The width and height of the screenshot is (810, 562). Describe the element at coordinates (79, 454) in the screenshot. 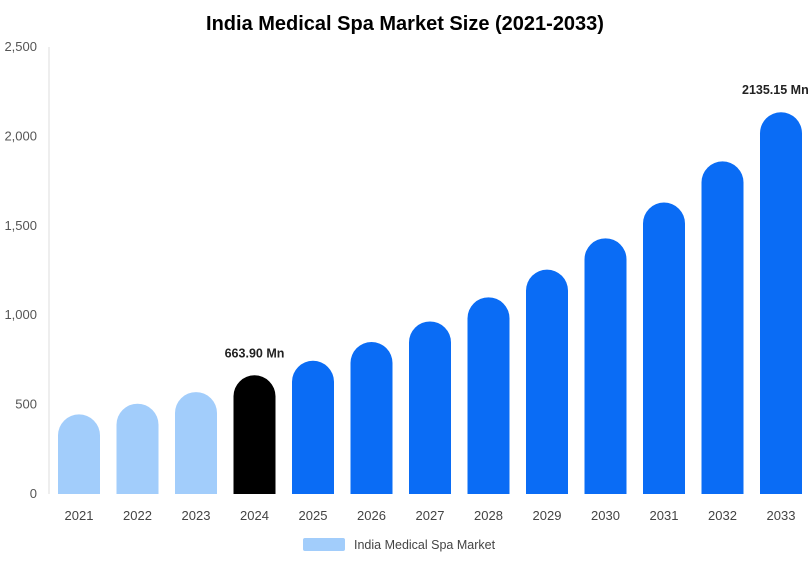

I see `bar-2021` at that location.